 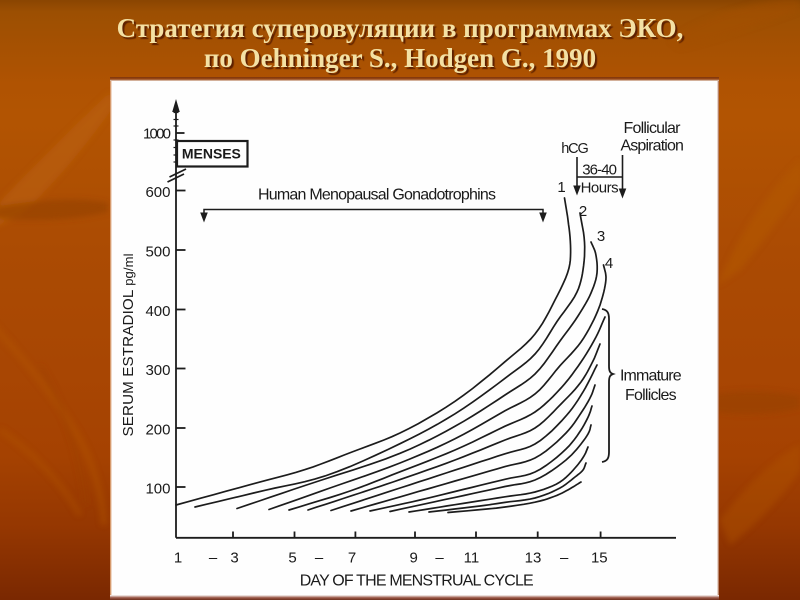 I want to click on svg-text: 400, so click(x=157, y=311).